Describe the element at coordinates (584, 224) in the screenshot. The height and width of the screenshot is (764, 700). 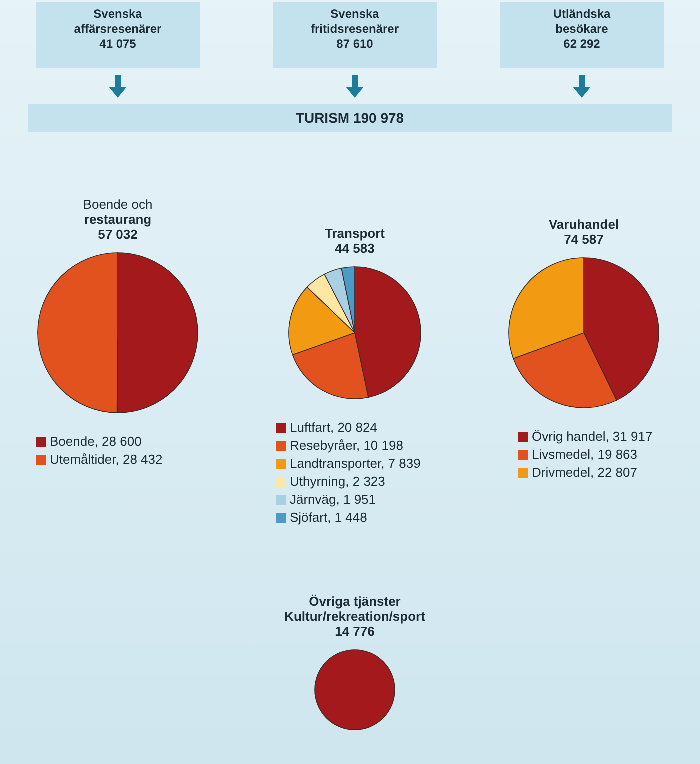
I see `chart-title: Varuhandel` at that location.